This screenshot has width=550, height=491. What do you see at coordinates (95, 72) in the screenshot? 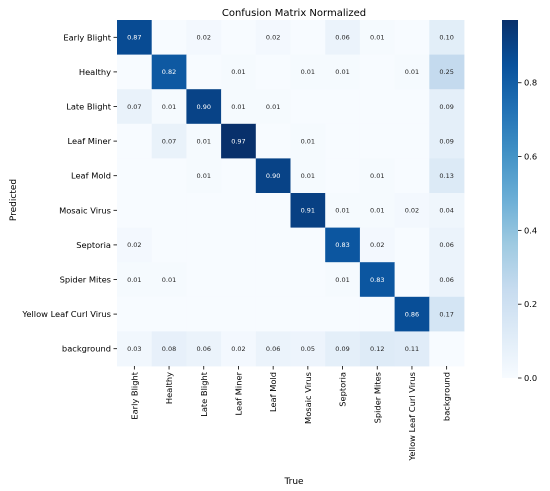
I see `y-tick-label: Healthy` at bounding box center [95, 72].